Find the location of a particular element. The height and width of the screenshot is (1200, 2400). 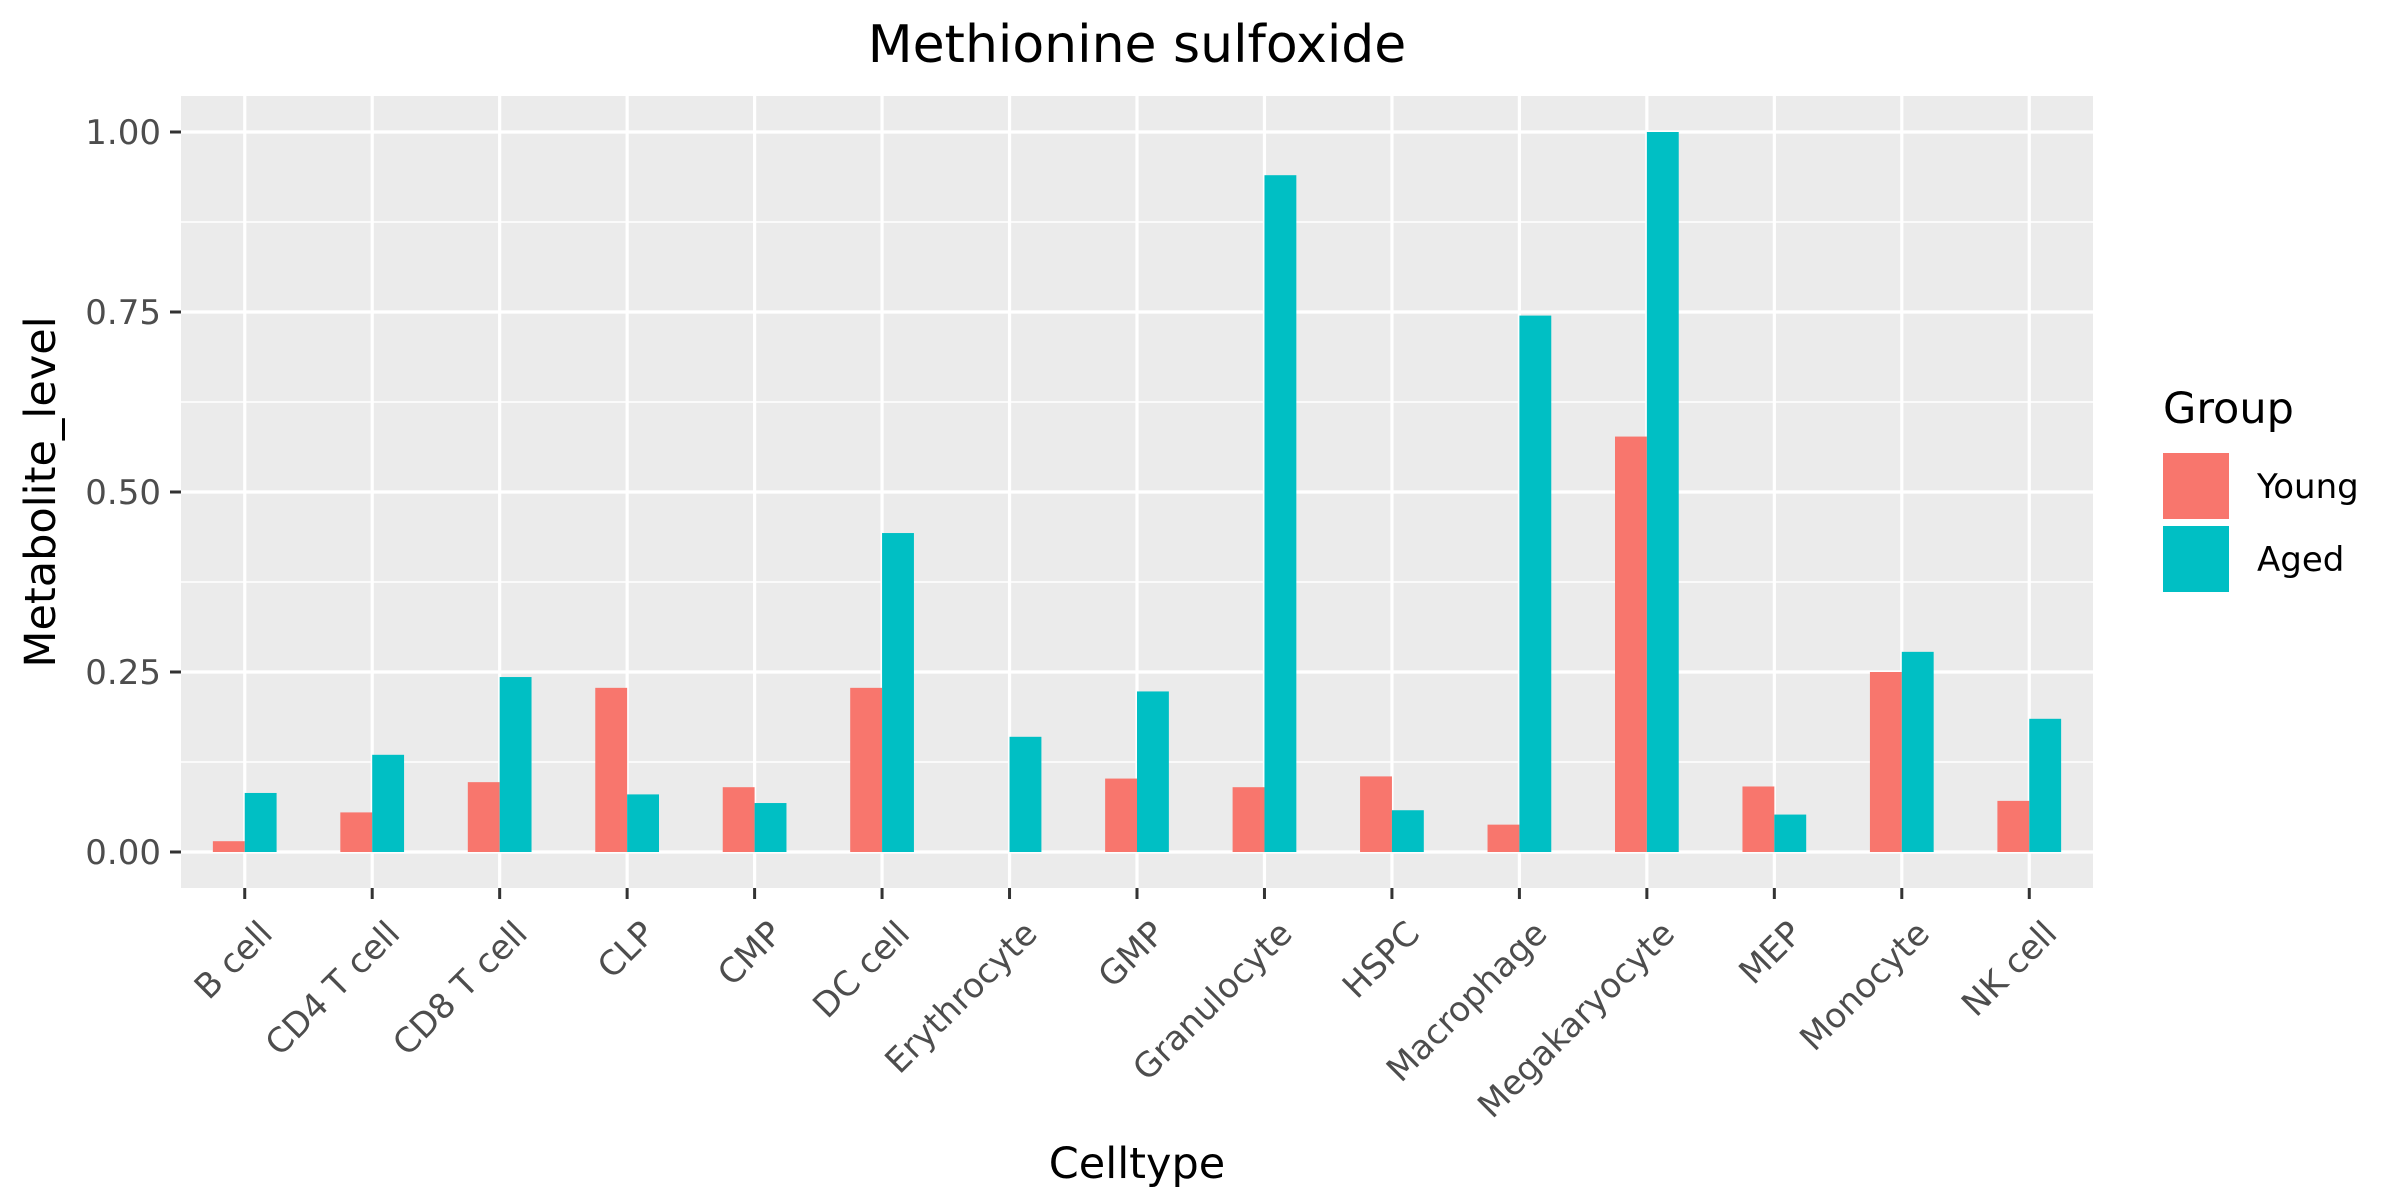

legend-label-young: Young is located at coordinates (2307, 487).